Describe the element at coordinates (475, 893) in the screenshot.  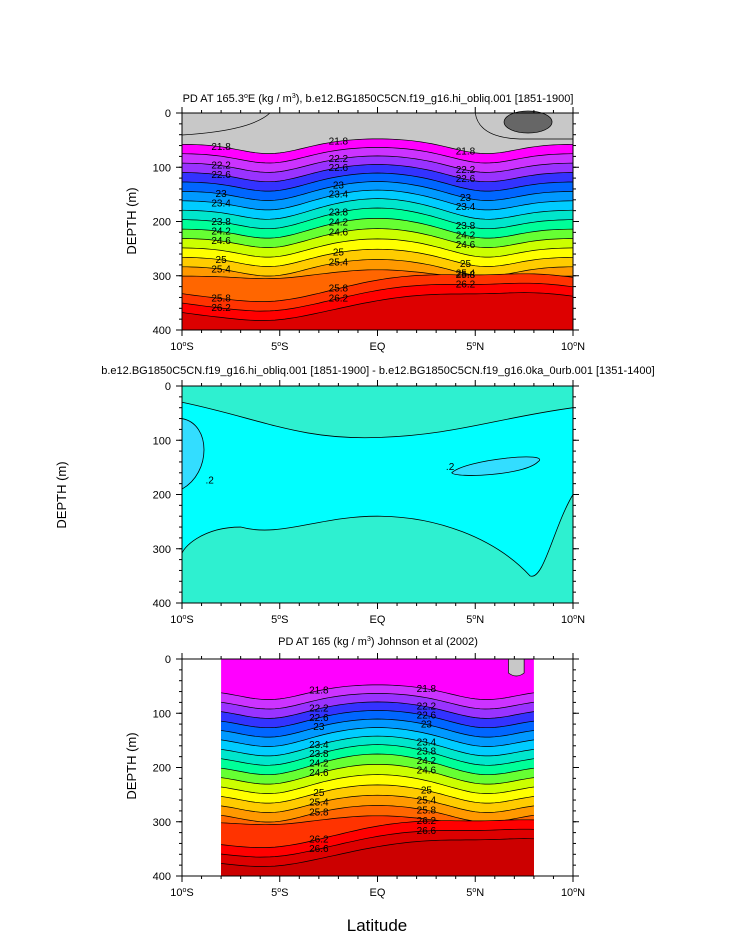
I see `p3-xtick-label: 5oN` at that location.